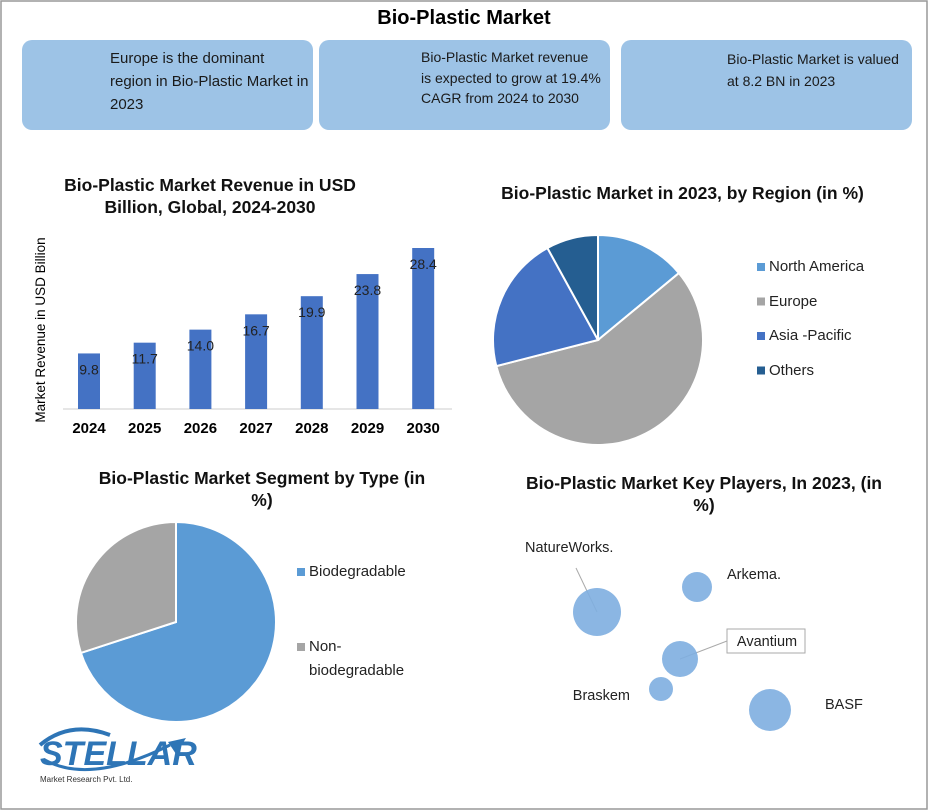 This screenshot has width=928, height=810. I want to click on bubble-label: Avantium, so click(767, 642).